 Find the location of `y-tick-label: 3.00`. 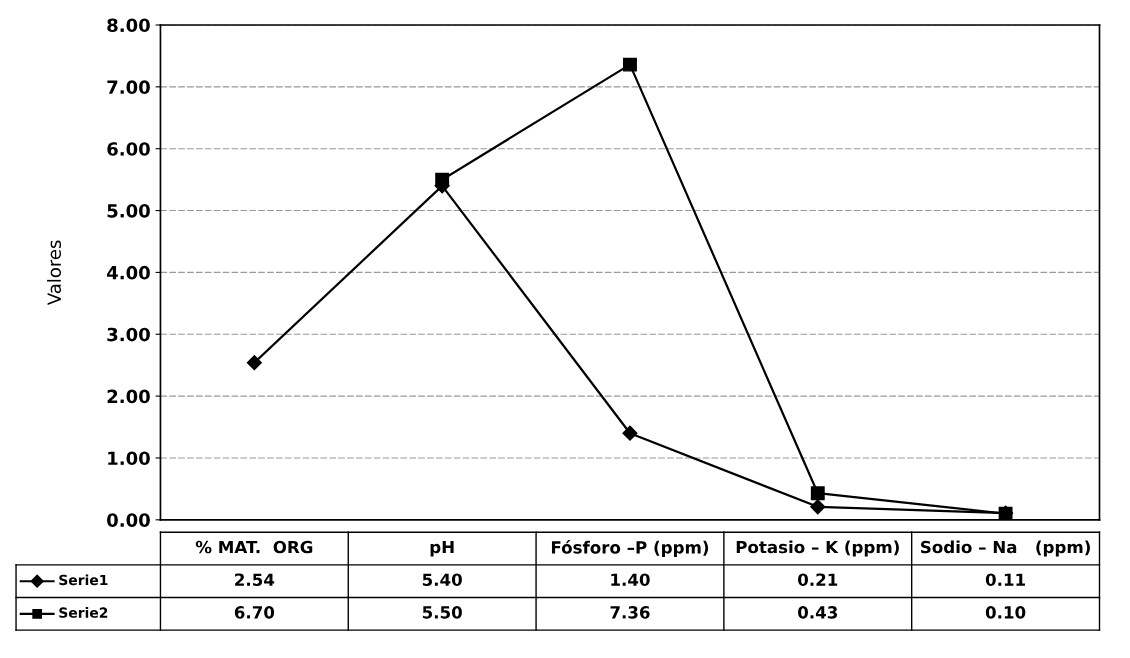

y-tick-label: 3.00 is located at coordinates (128, 334).